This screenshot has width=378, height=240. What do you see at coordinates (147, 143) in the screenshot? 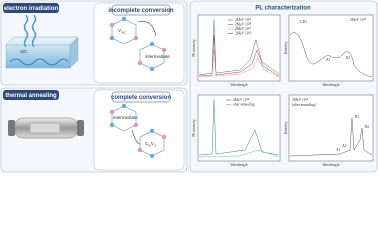
I see `defect-label: C` at bounding box center [147, 143].